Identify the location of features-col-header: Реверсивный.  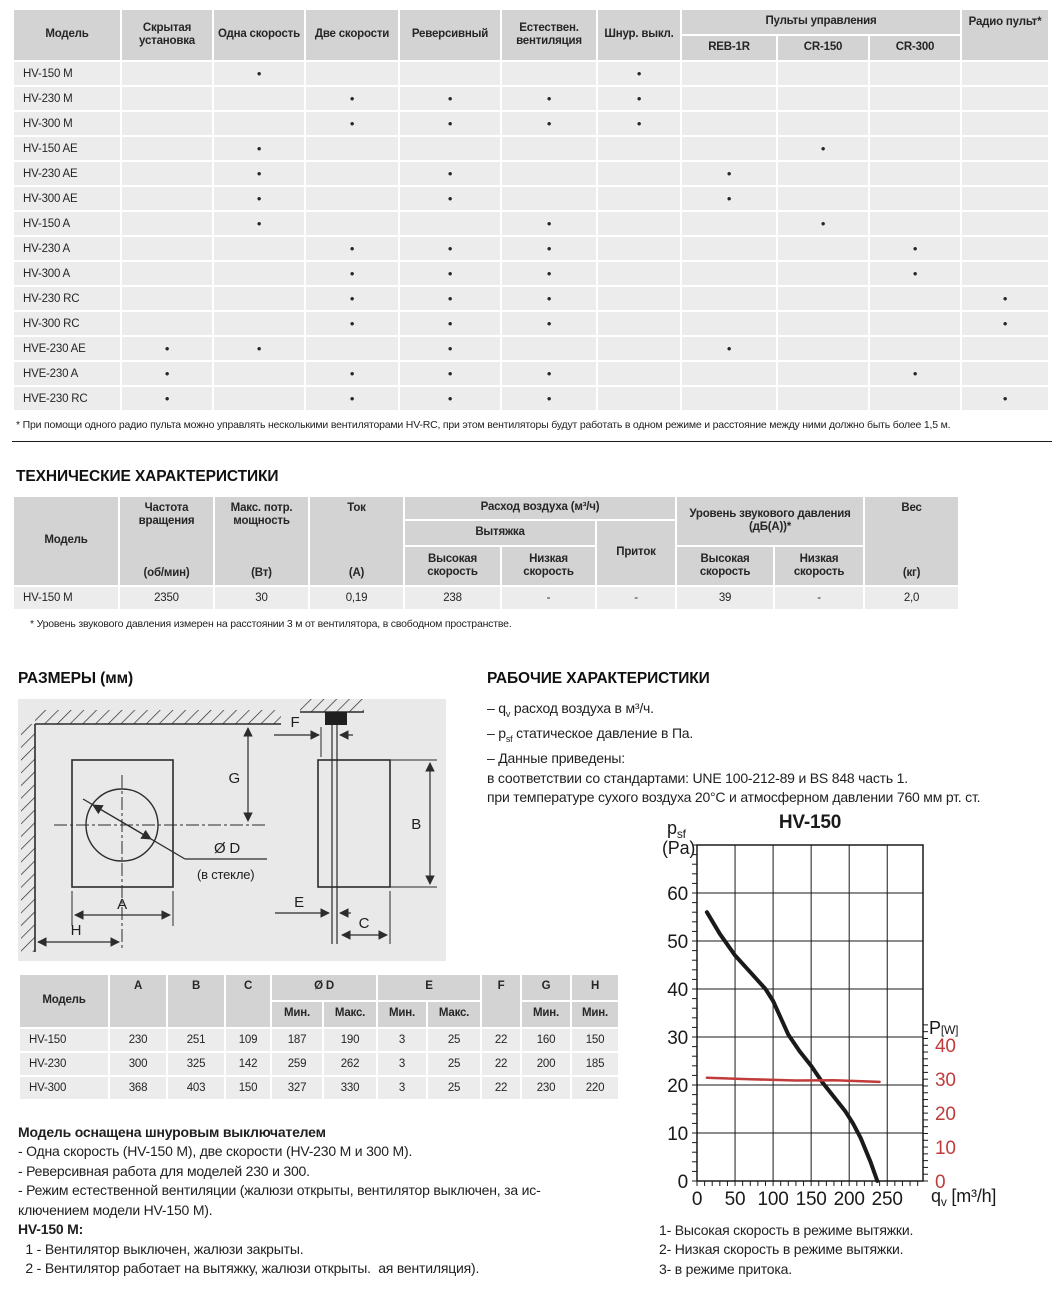
(450, 35).